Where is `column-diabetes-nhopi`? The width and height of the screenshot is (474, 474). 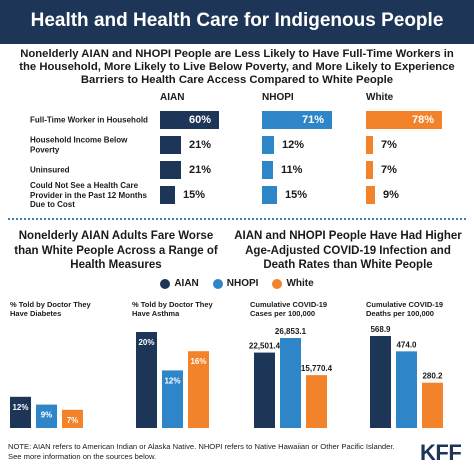
column-diabetes-nhopi is located at coordinates (46, 416).